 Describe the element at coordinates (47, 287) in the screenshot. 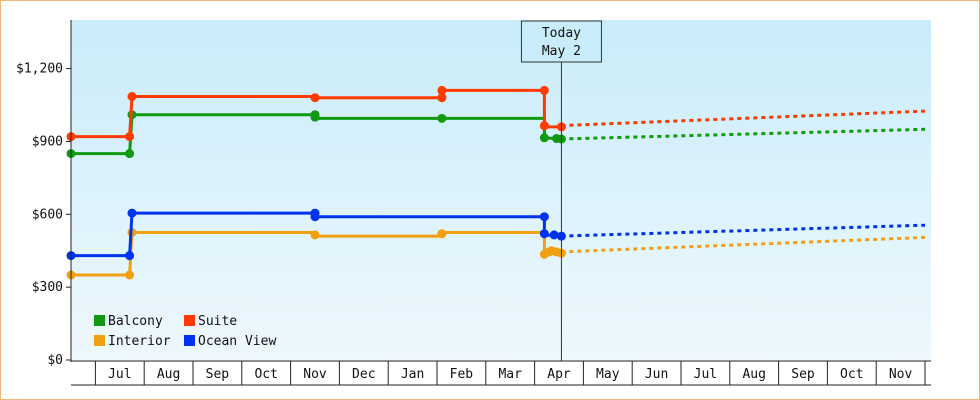

I see `y-tick-label: $300` at that location.